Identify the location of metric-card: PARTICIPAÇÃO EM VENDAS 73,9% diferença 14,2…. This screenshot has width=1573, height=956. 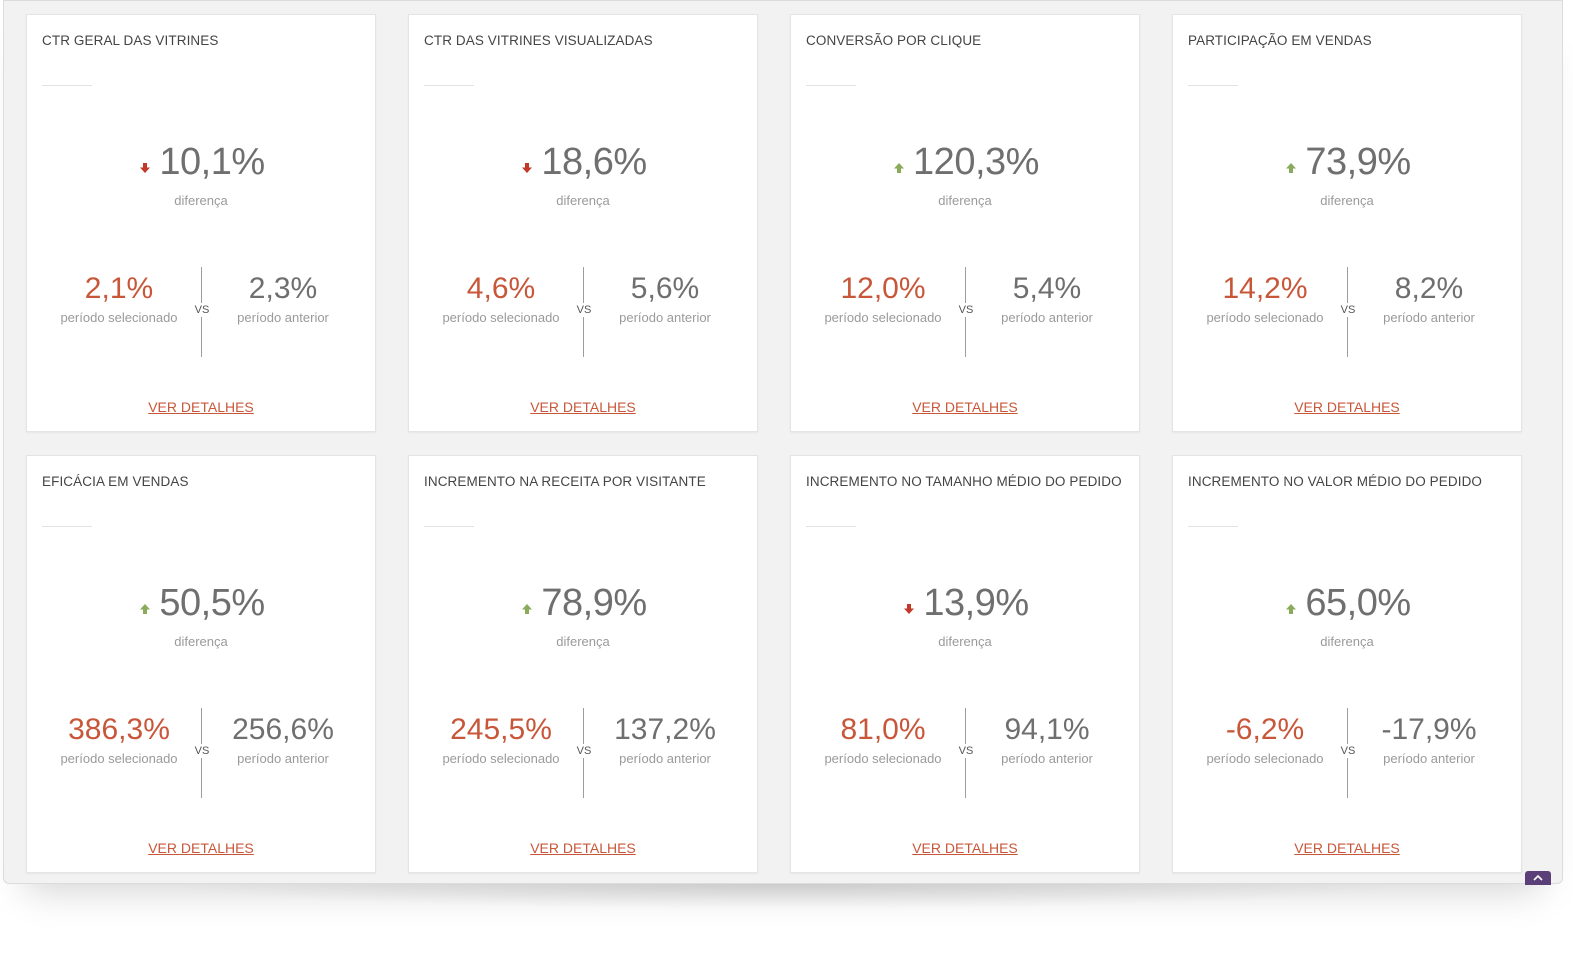
(1347, 223).